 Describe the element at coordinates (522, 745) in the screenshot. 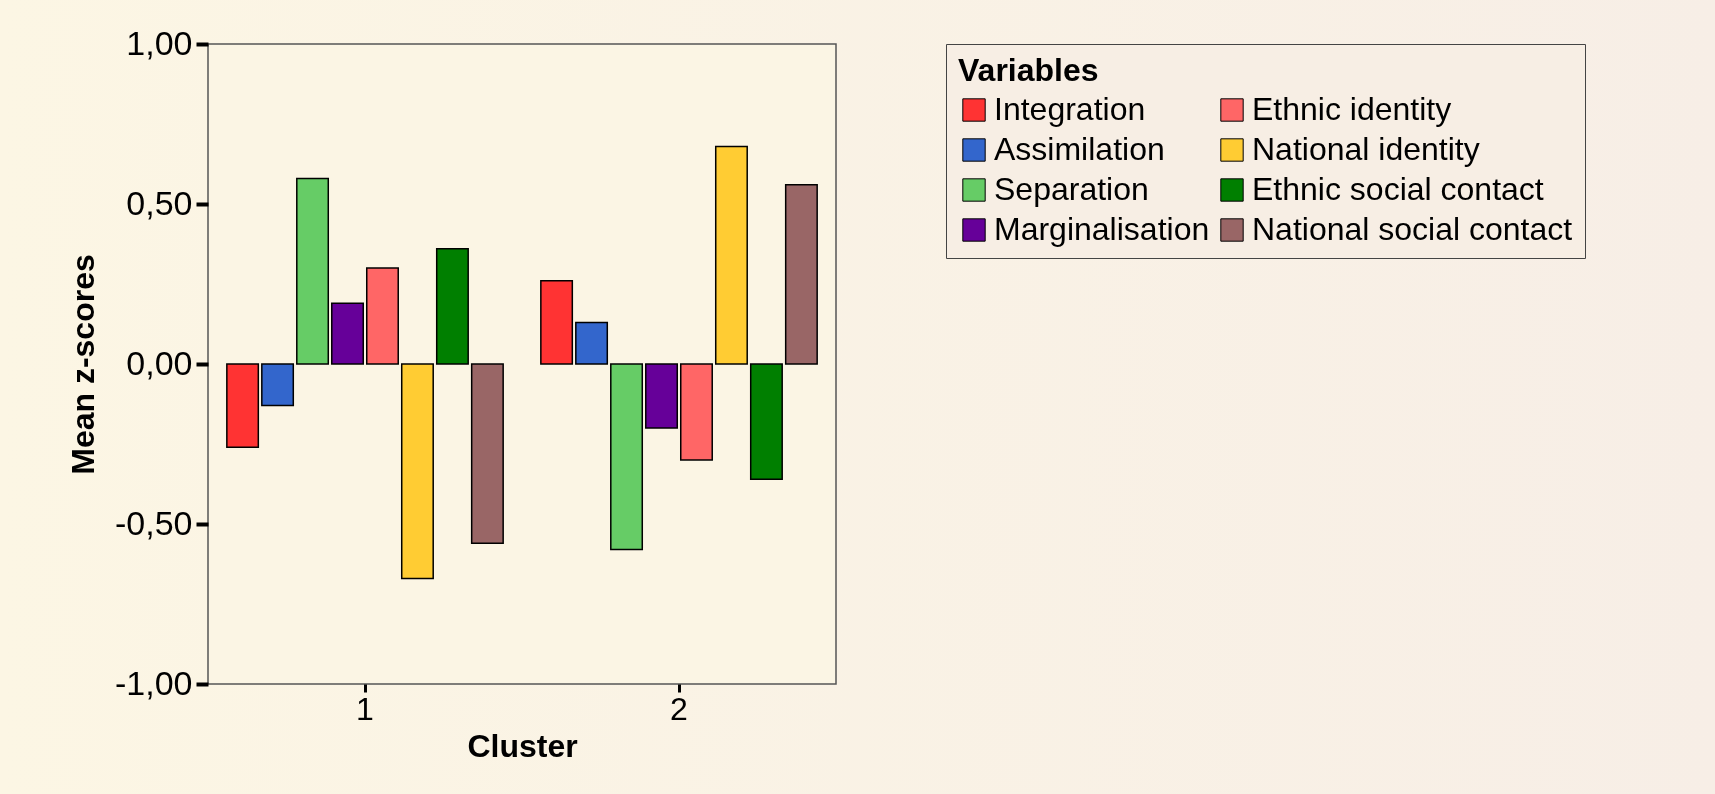

I see `x-axis-title: Cluster` at that location.